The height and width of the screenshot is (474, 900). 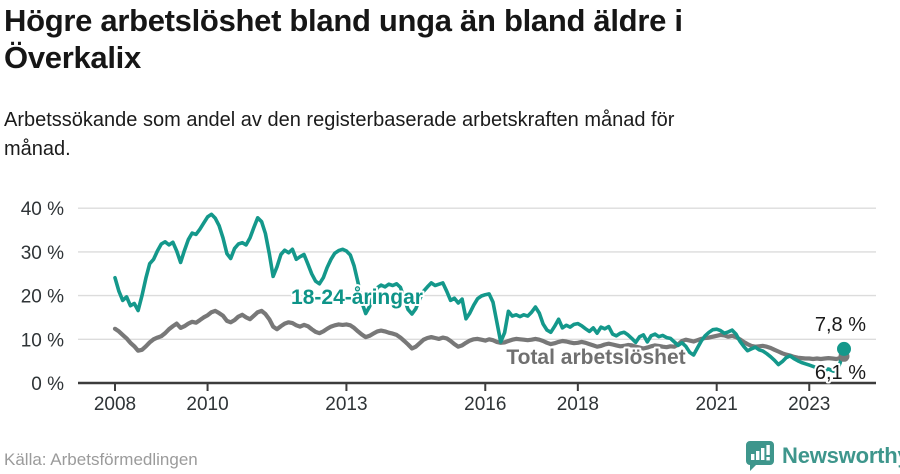 I want to click on x-axis: 2008 2010 2013 2016 2018 2021 2023, so click(x=477, y=398).